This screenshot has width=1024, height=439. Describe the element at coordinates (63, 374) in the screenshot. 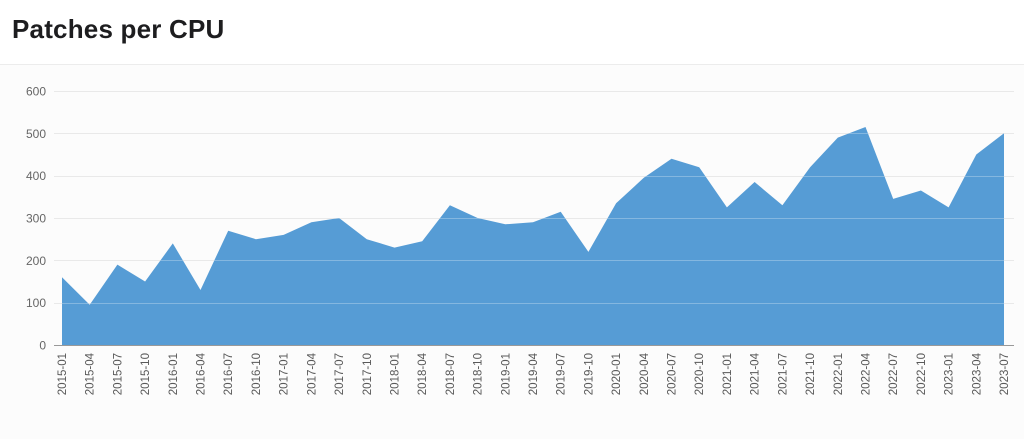

I see `x-tick-label: 2015-01` at that location.